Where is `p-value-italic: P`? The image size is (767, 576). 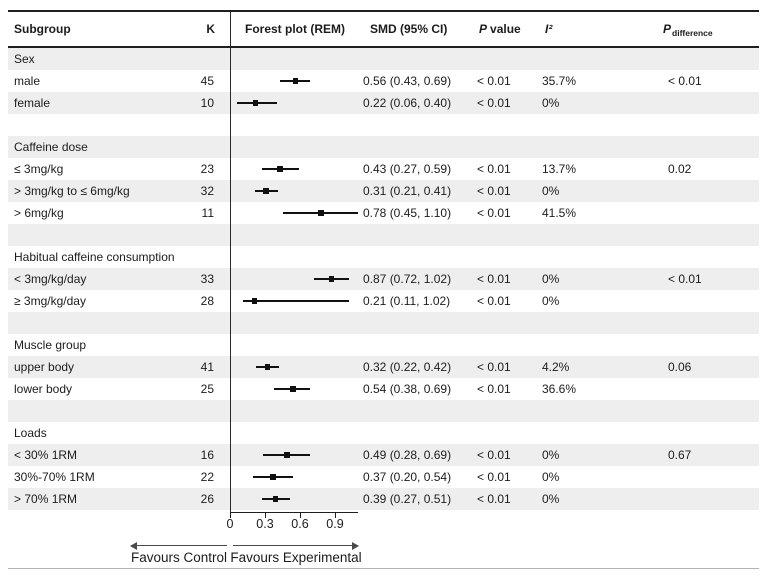 p-value-italic: P is located at coordinates (483, 29).